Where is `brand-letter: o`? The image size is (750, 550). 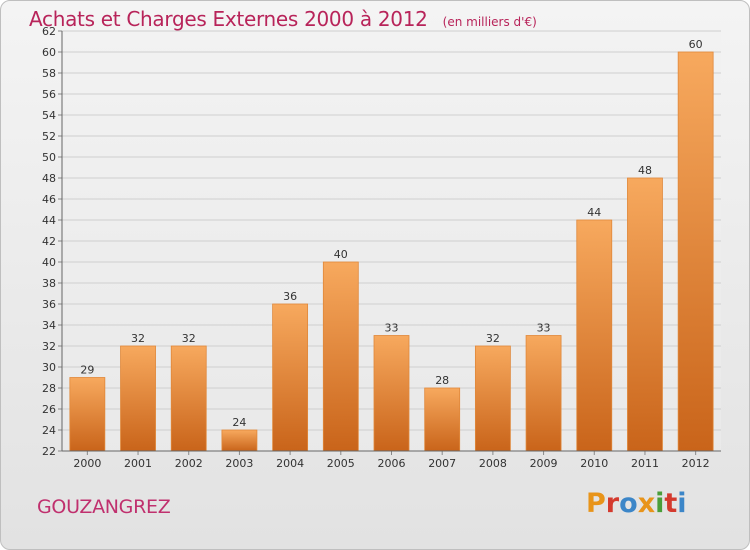 brand-letter: o is located at coordinates (628, 503).